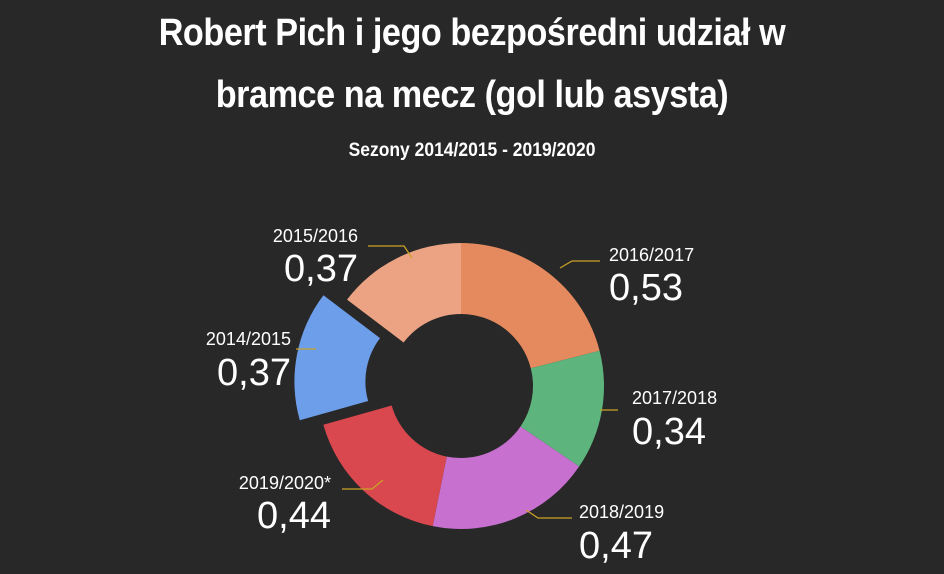  Describe the element at coordinates (472, 150) in the screenshot. I see `chart-subtitle: Sezony 2014/2015 - 2019/2020` at that location.